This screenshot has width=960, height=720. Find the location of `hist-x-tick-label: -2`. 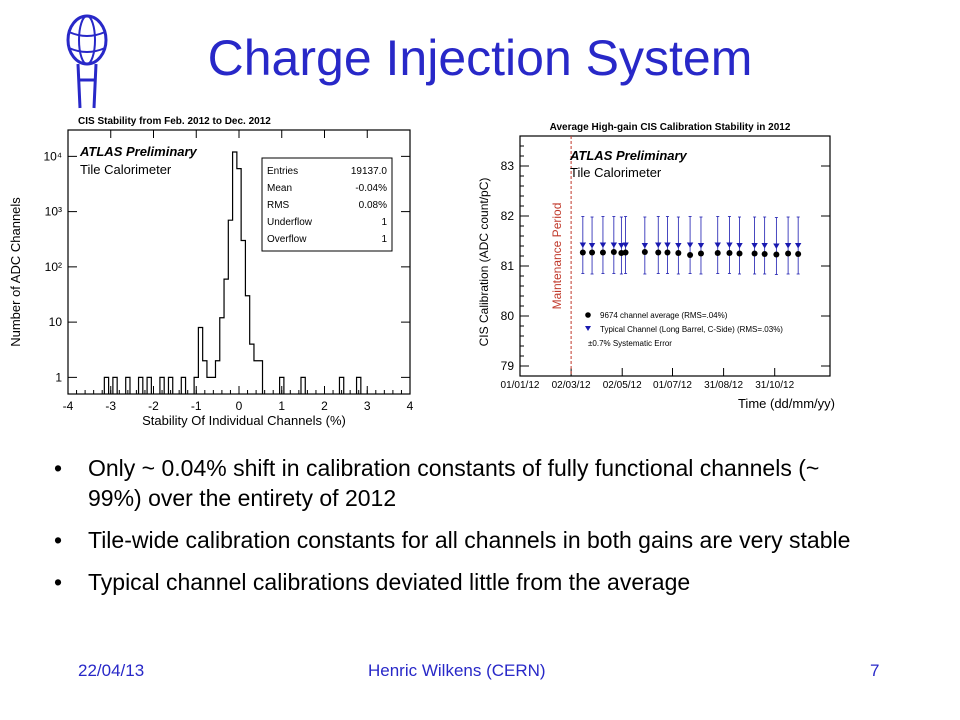

hist-x-tick-label: -2 is located at coordinates (153, 406).